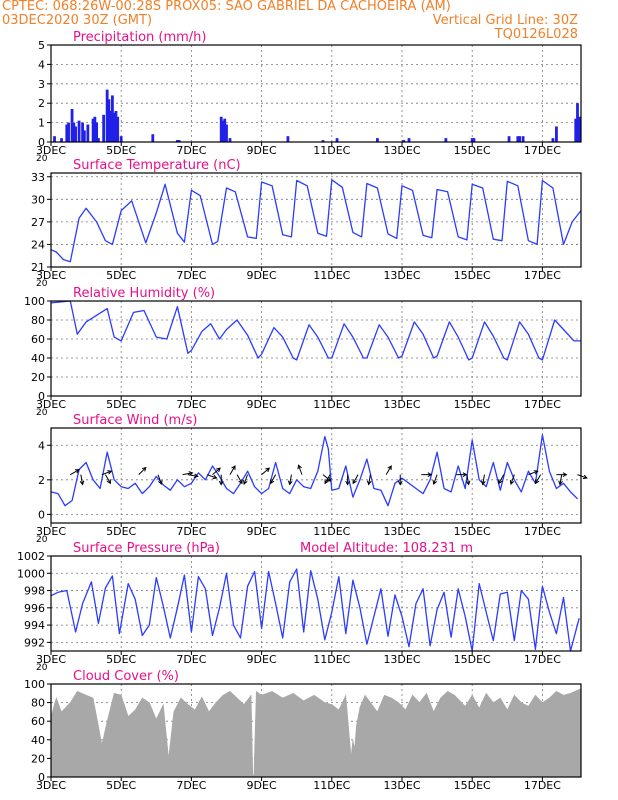 The height and width of the screenshot is (800, 618). What do you see at coordinates (38, 199) in the screenshot?
I see `y-tick-label: 30` at bounding box center [38, 199].